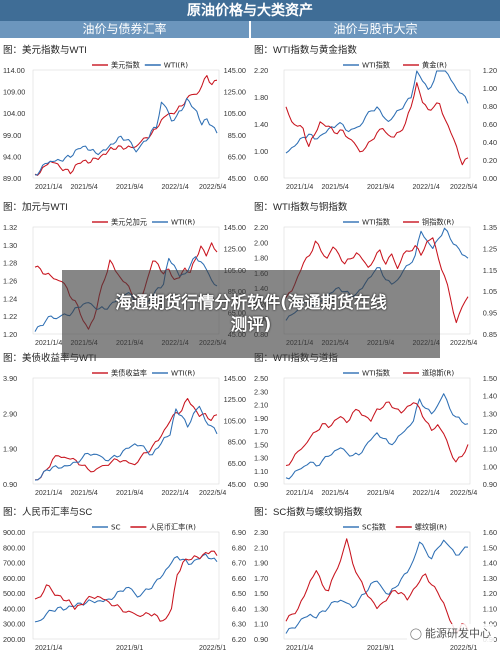 The width and height of the screenshot is (500, 653). I want to click on legend-label: SC指数, so click(374, 527).